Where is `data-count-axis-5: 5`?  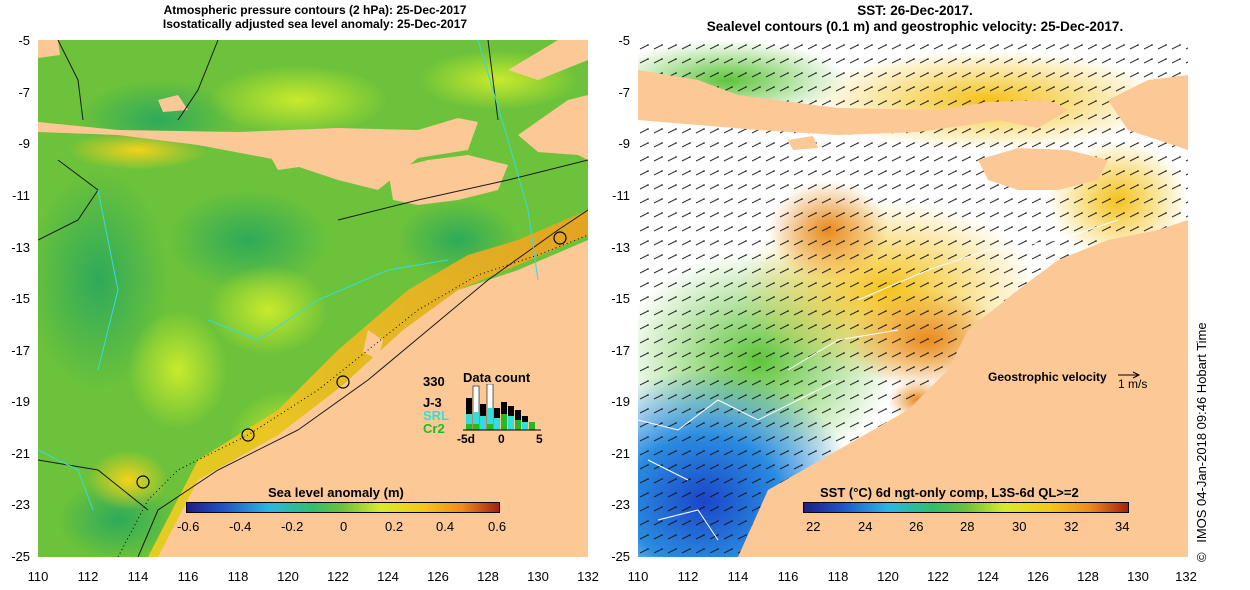
data-count-axis-5: 5 is located at coordinates (539, 439).